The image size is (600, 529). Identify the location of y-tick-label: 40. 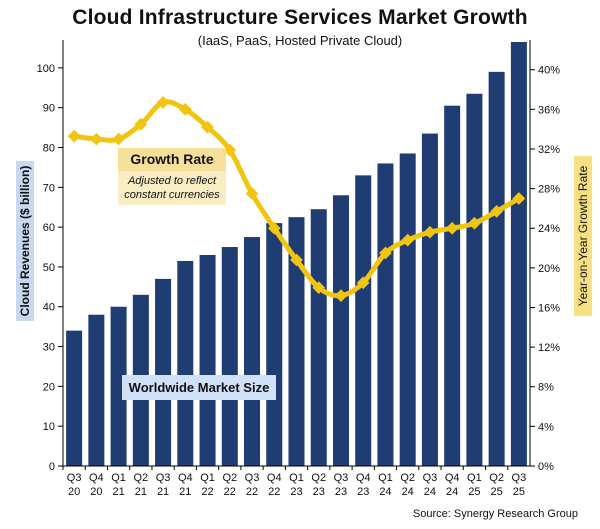
(49, 308).